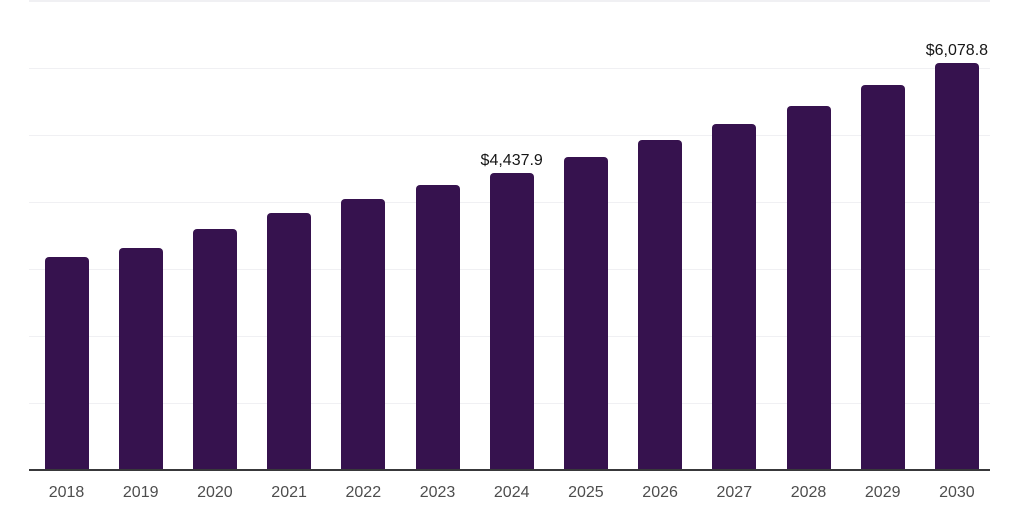 Image resolution: width=1024 pixels, height=512 pixels. What do you see at coordinates (66, 492) in the screenshot?
I see `x-tick-label-2018: 2018` at bounding box center [66, 492].